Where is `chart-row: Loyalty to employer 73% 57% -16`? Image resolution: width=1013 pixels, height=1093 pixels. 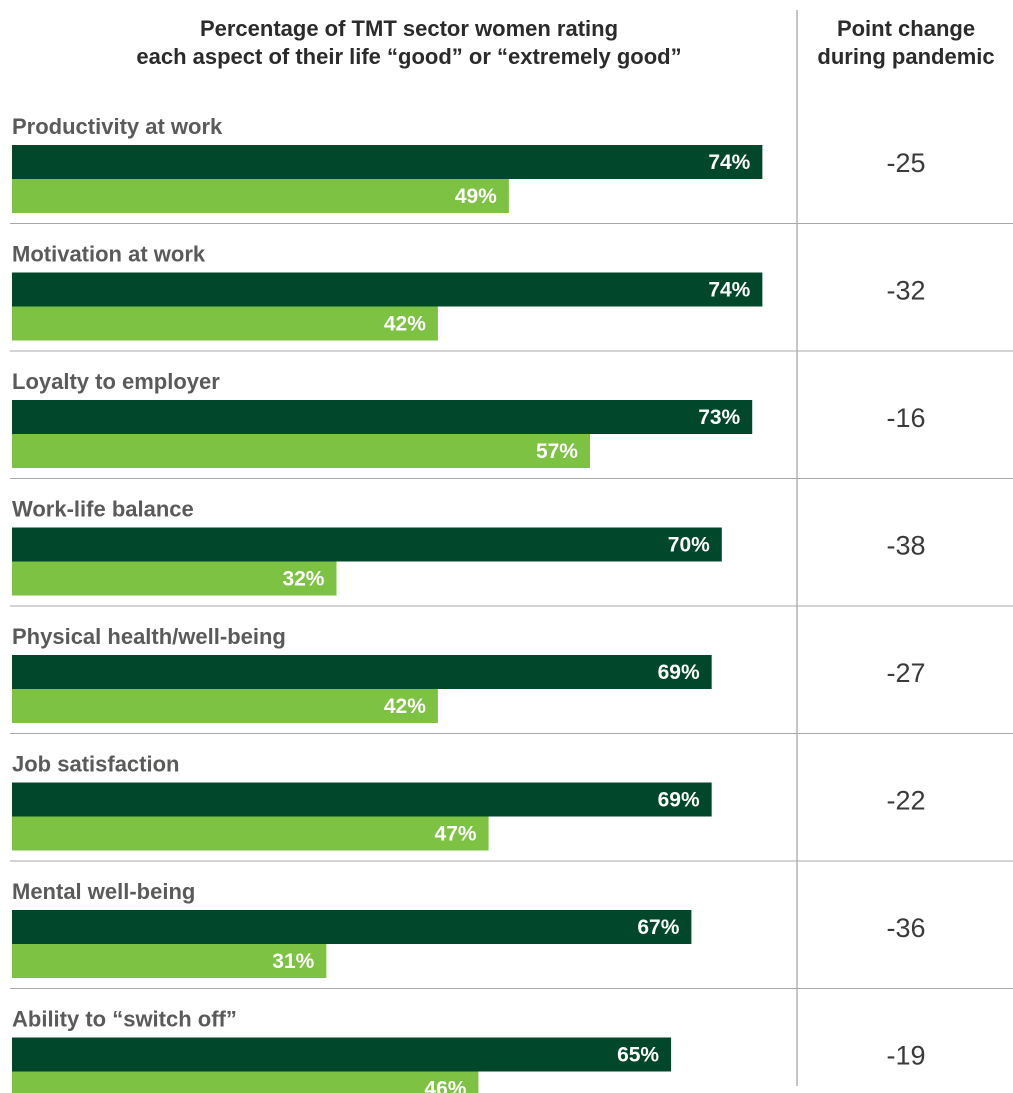
chart-row: Loyalty to employer 73% 57% -16 is located at coordinates (511, 424).